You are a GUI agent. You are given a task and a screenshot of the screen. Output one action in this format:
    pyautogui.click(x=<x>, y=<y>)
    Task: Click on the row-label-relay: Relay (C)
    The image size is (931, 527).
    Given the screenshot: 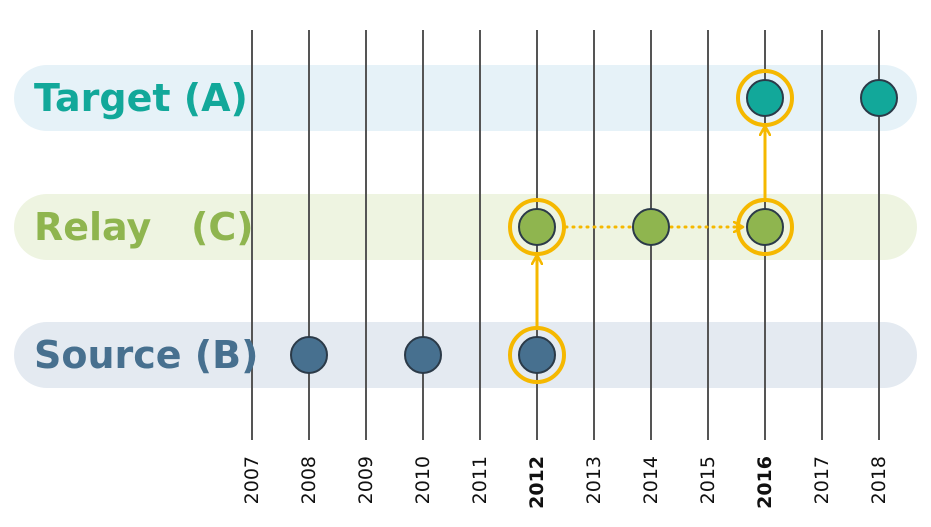 What is the action you would take?
    pyautogui.click(x=144, y=227)
    